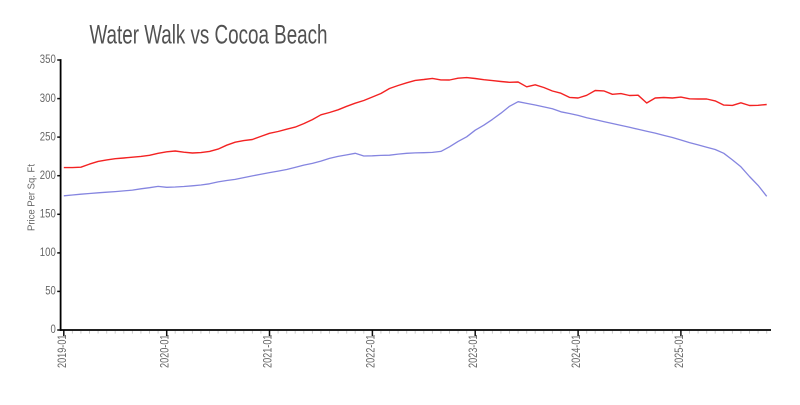 The height and width of the screenshot is (405, 800). I want to click on svg-text: Water Walk vs Cocoa Beach, so click(209, 34).